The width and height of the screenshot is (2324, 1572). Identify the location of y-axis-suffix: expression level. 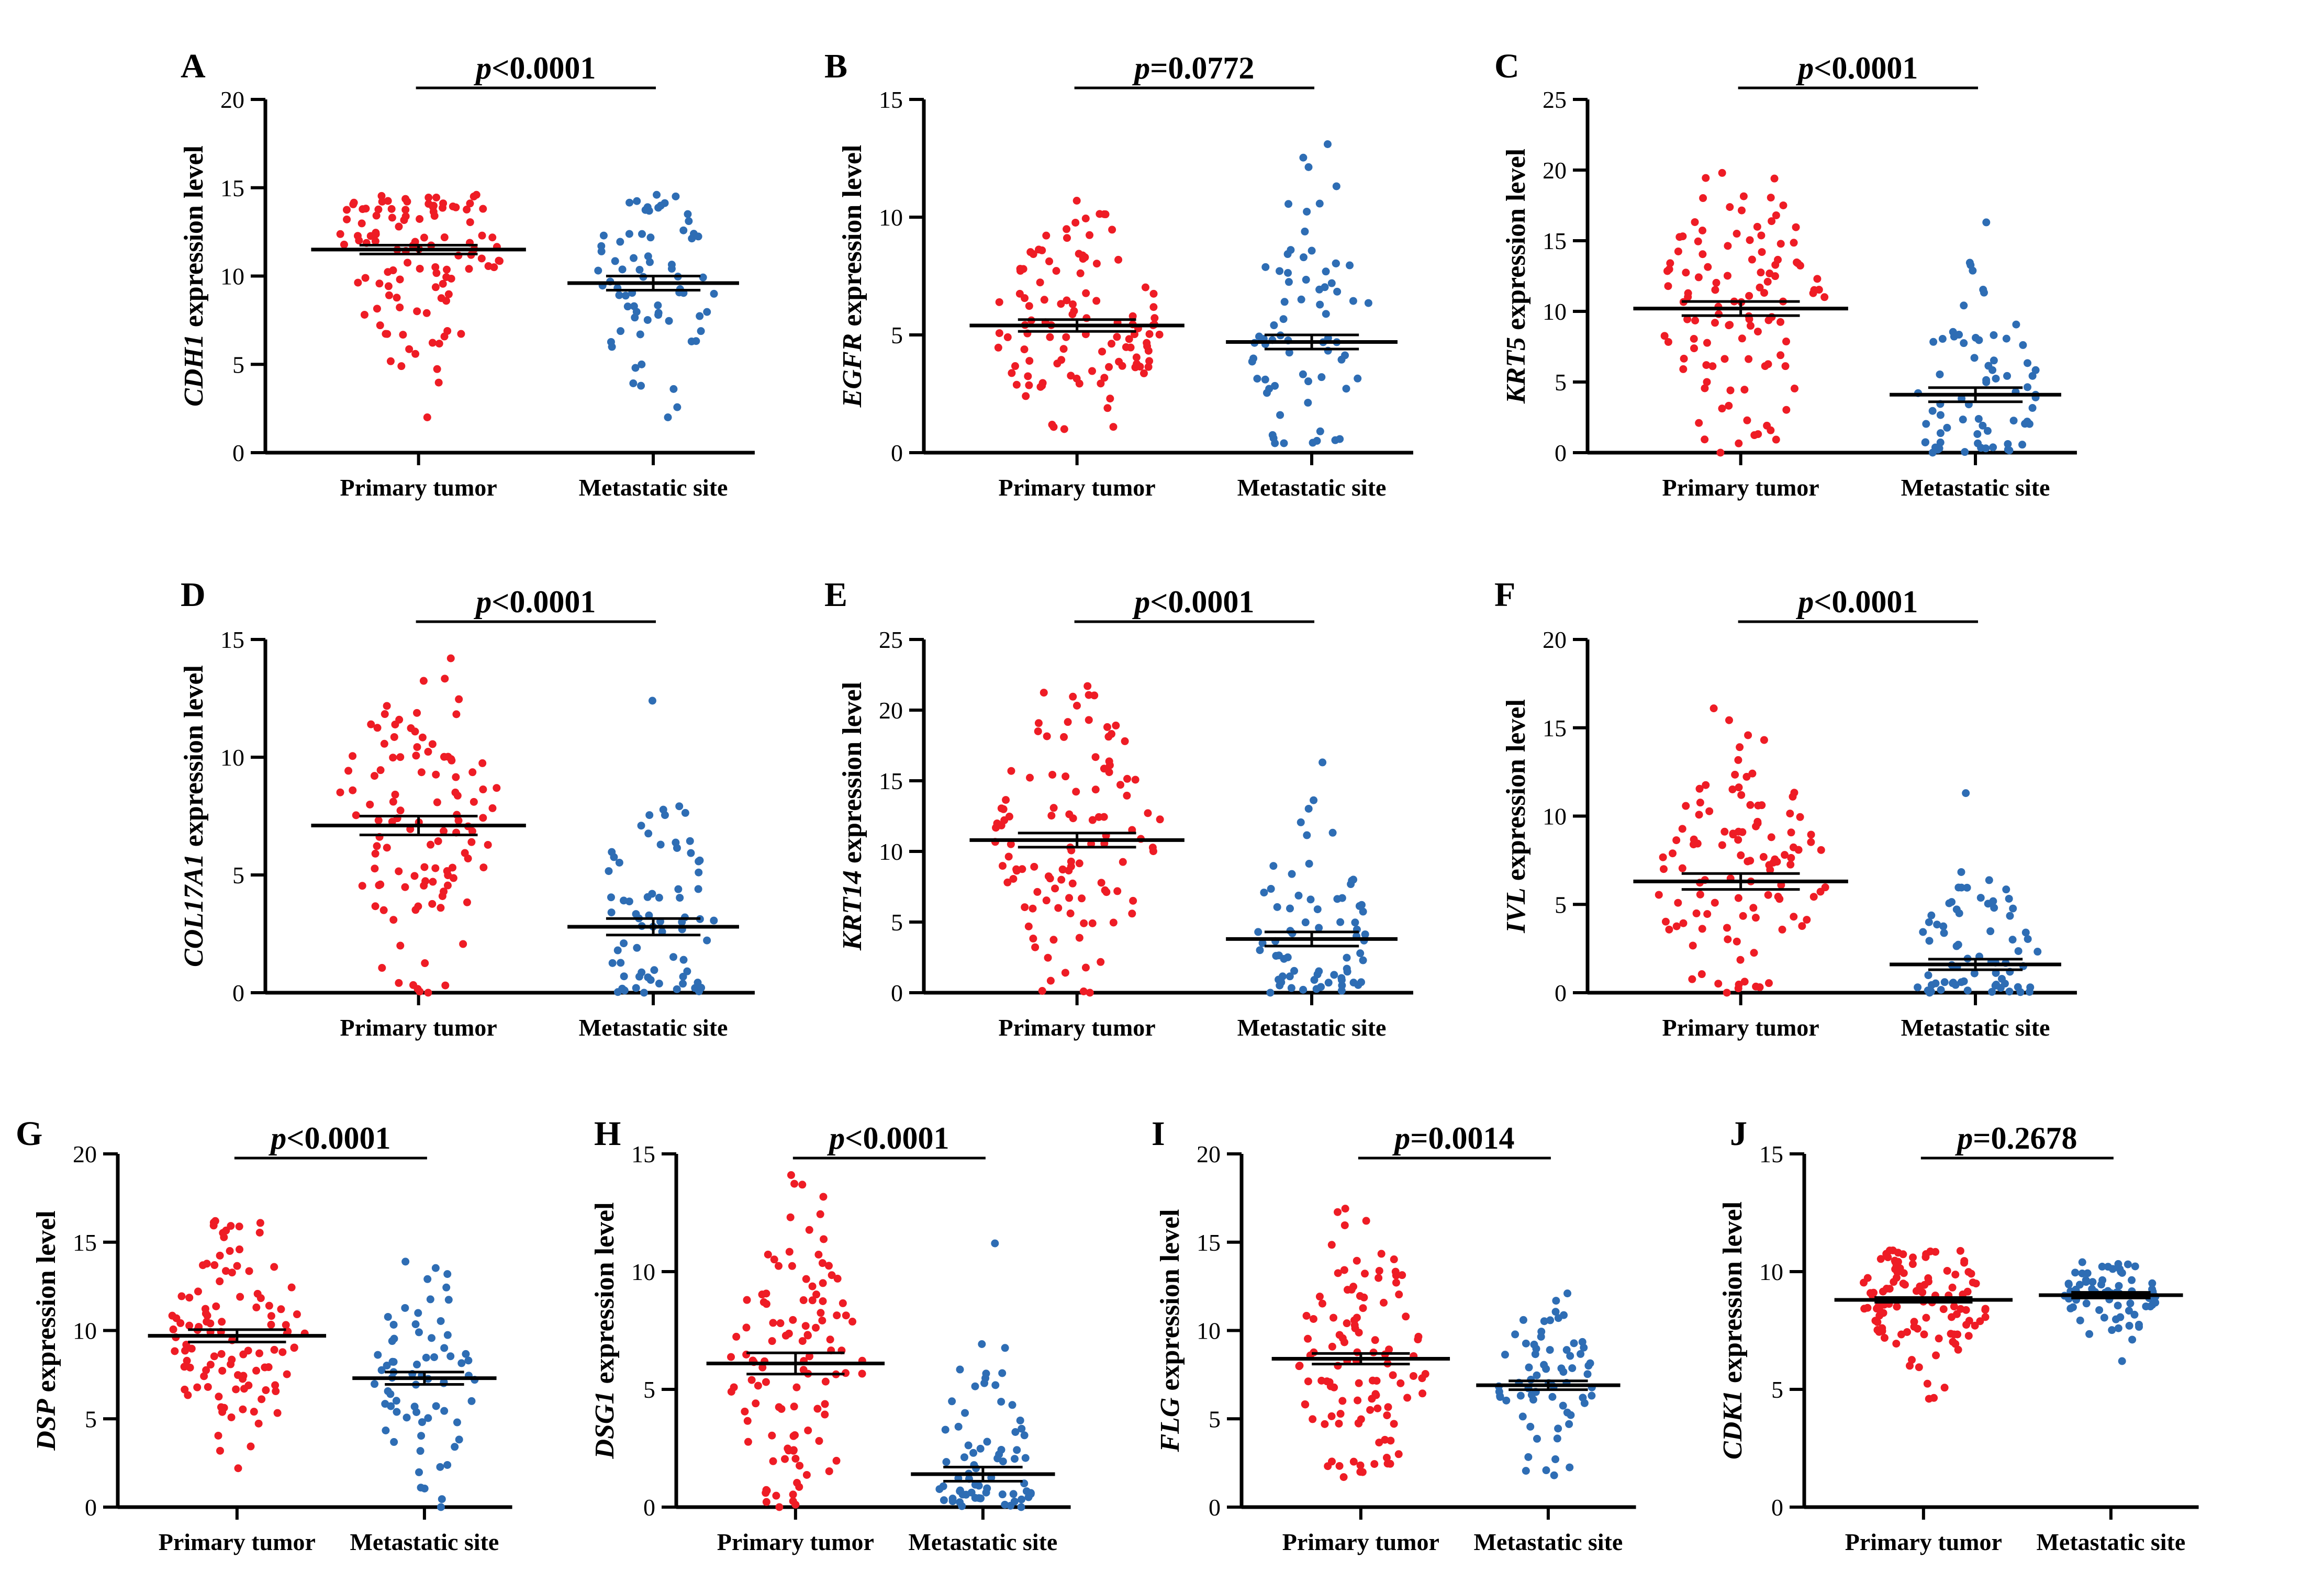
(1516, 793).